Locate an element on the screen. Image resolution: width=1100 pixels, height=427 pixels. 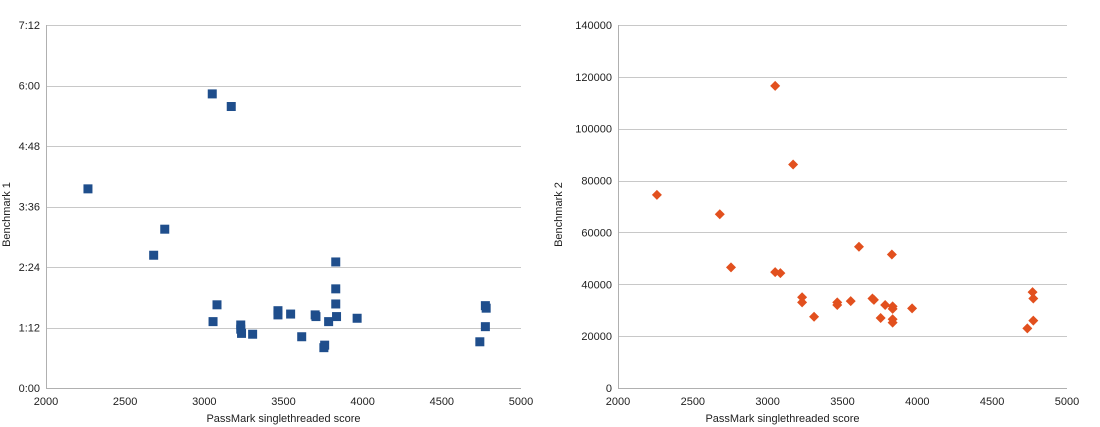
y-tick-label: 7:12 is located at coordinates (29, 26).